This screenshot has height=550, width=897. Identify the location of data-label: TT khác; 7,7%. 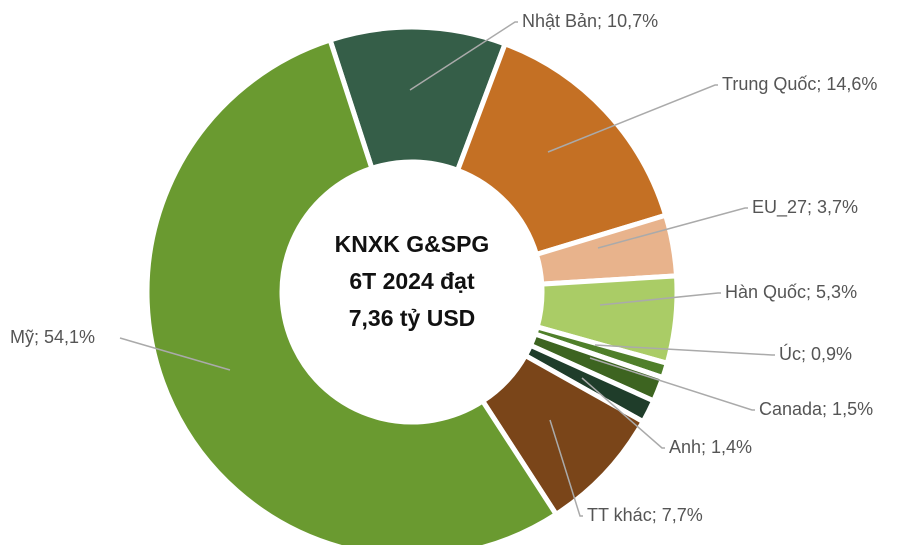
(645, 515).